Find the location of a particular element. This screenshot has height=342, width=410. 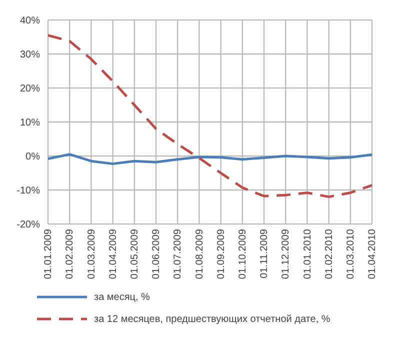

y-tick-label: 20% is located at coordinates (30, 89).